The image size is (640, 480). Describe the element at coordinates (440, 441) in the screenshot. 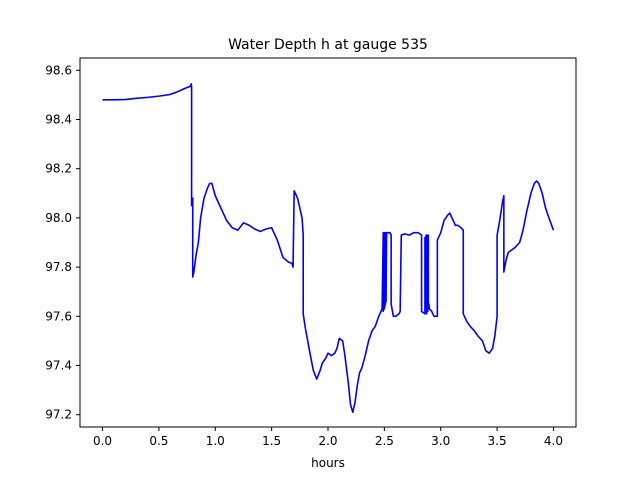

I see `x-tick-label: 3.0` at that location.